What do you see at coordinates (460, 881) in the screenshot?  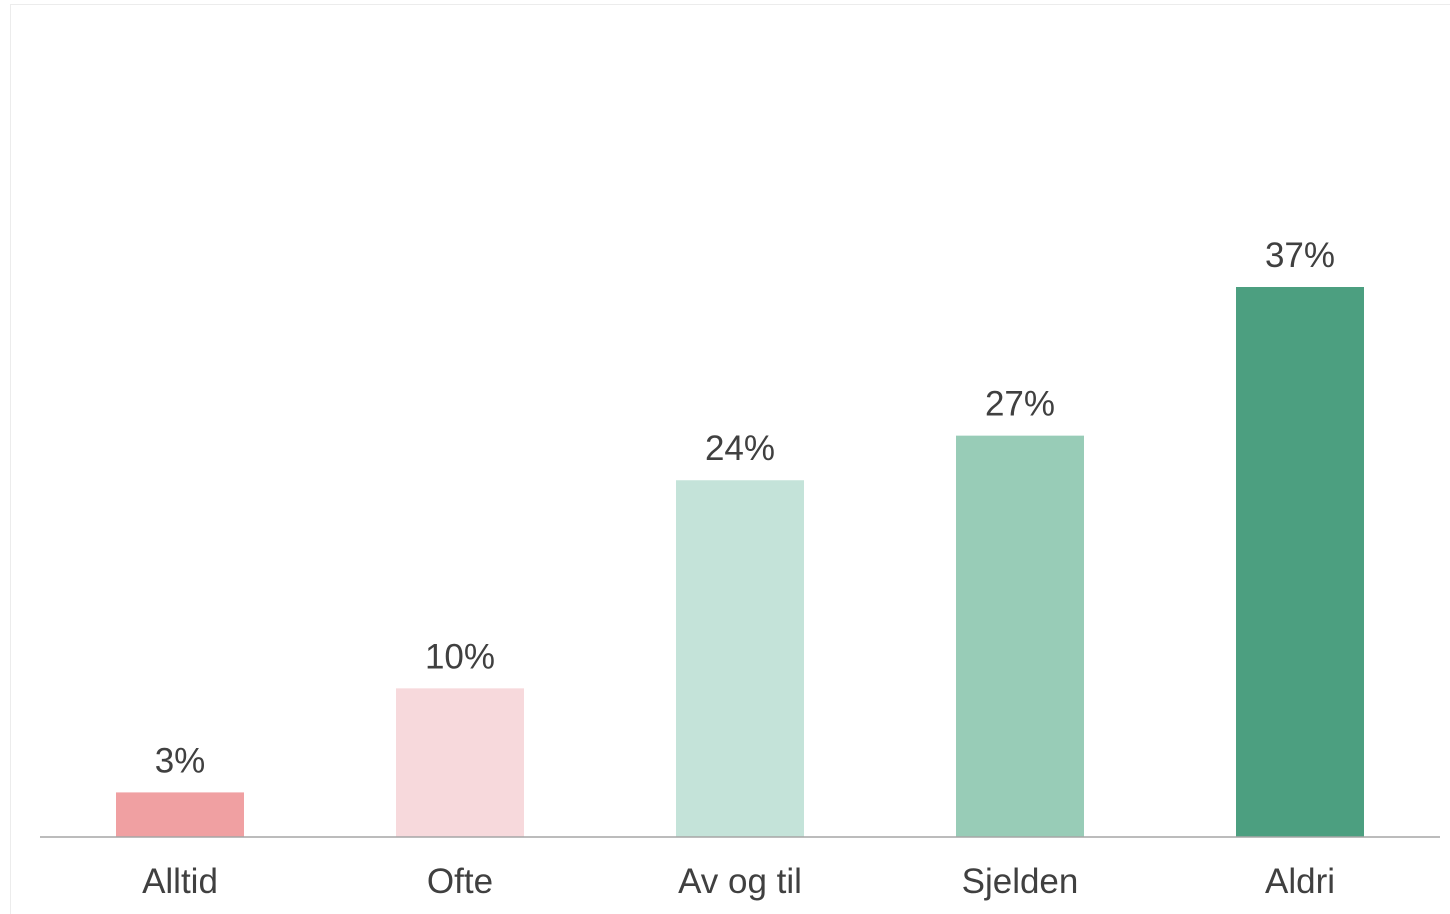 I see `category-label-ofte: Ofte` at bounding box center [460, 881].